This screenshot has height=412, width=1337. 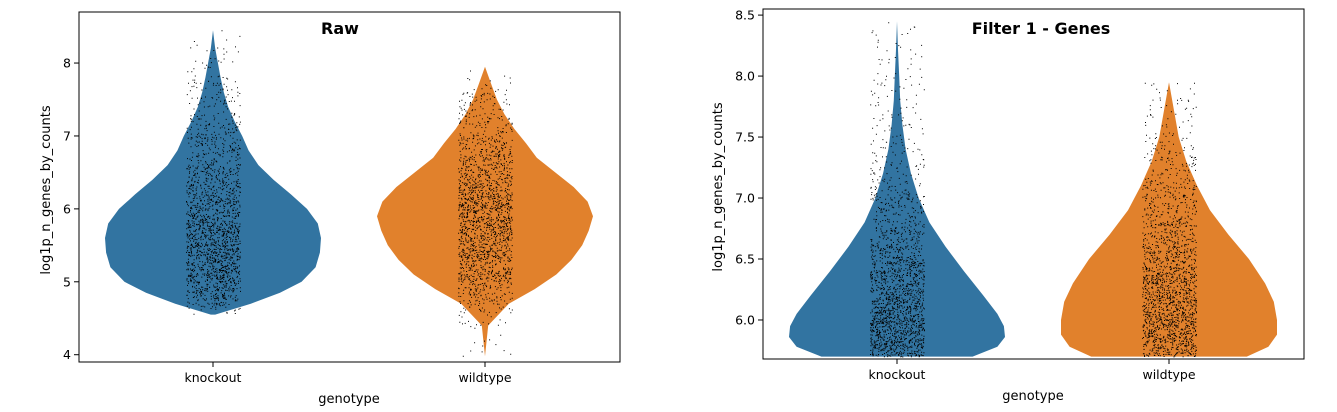 I want to click on y-tick-label: 8.5, so click(x=745, y=15).